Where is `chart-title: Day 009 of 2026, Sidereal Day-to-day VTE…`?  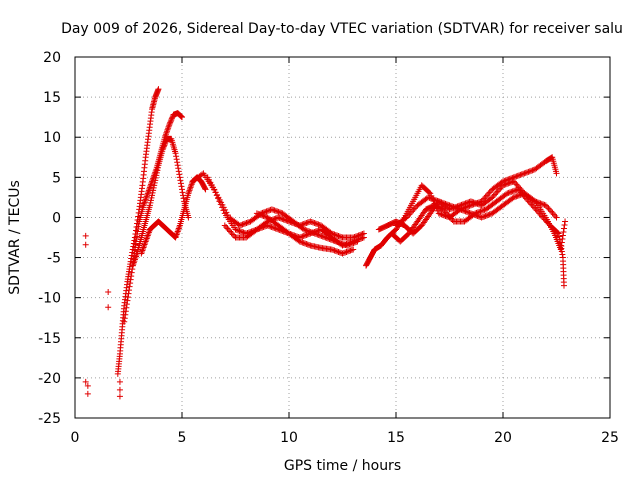 chart-title: Day 009 of 2026, Sidereal Day-to-day VTE… is located at coordinates (342, 29).